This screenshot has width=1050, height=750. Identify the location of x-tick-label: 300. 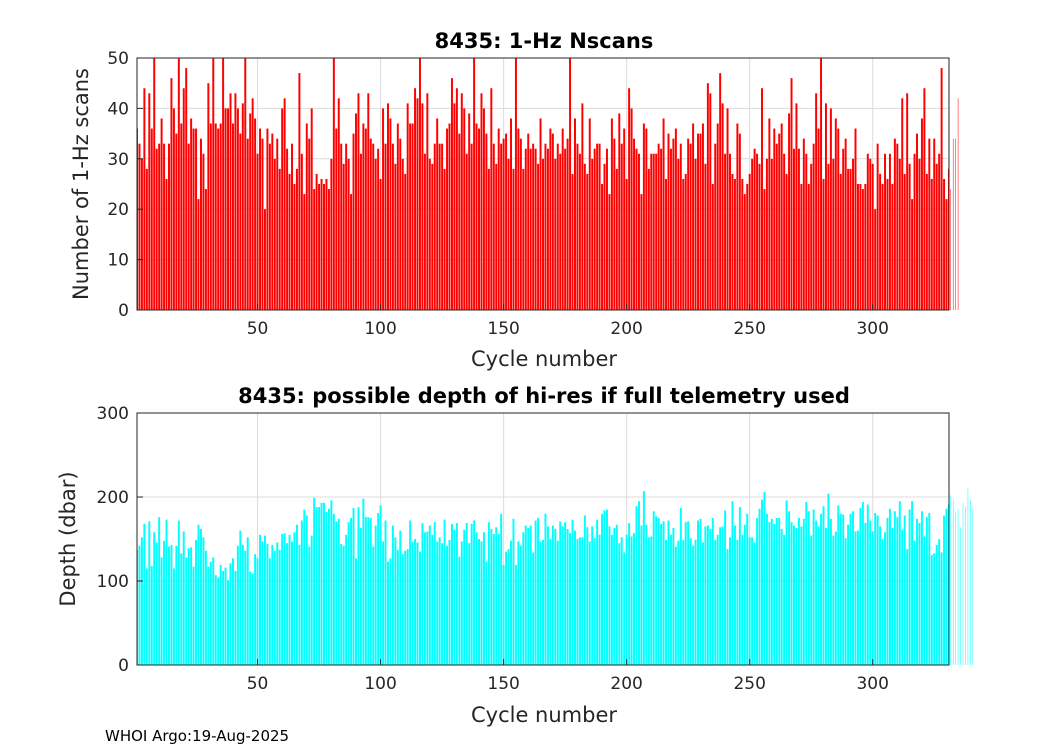
(872, 684).